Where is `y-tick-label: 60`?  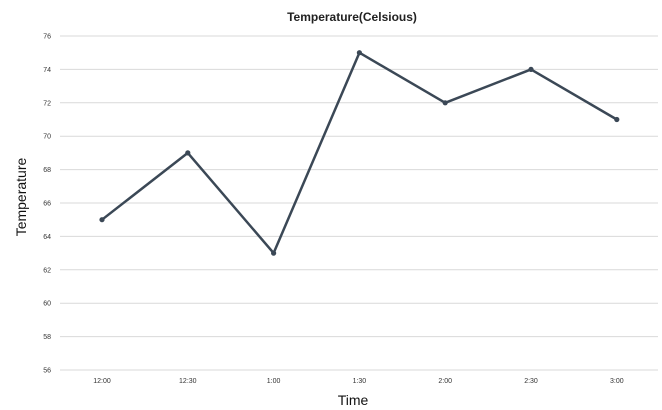 y-tick-label: 60 is located at coordinates (47, 304).